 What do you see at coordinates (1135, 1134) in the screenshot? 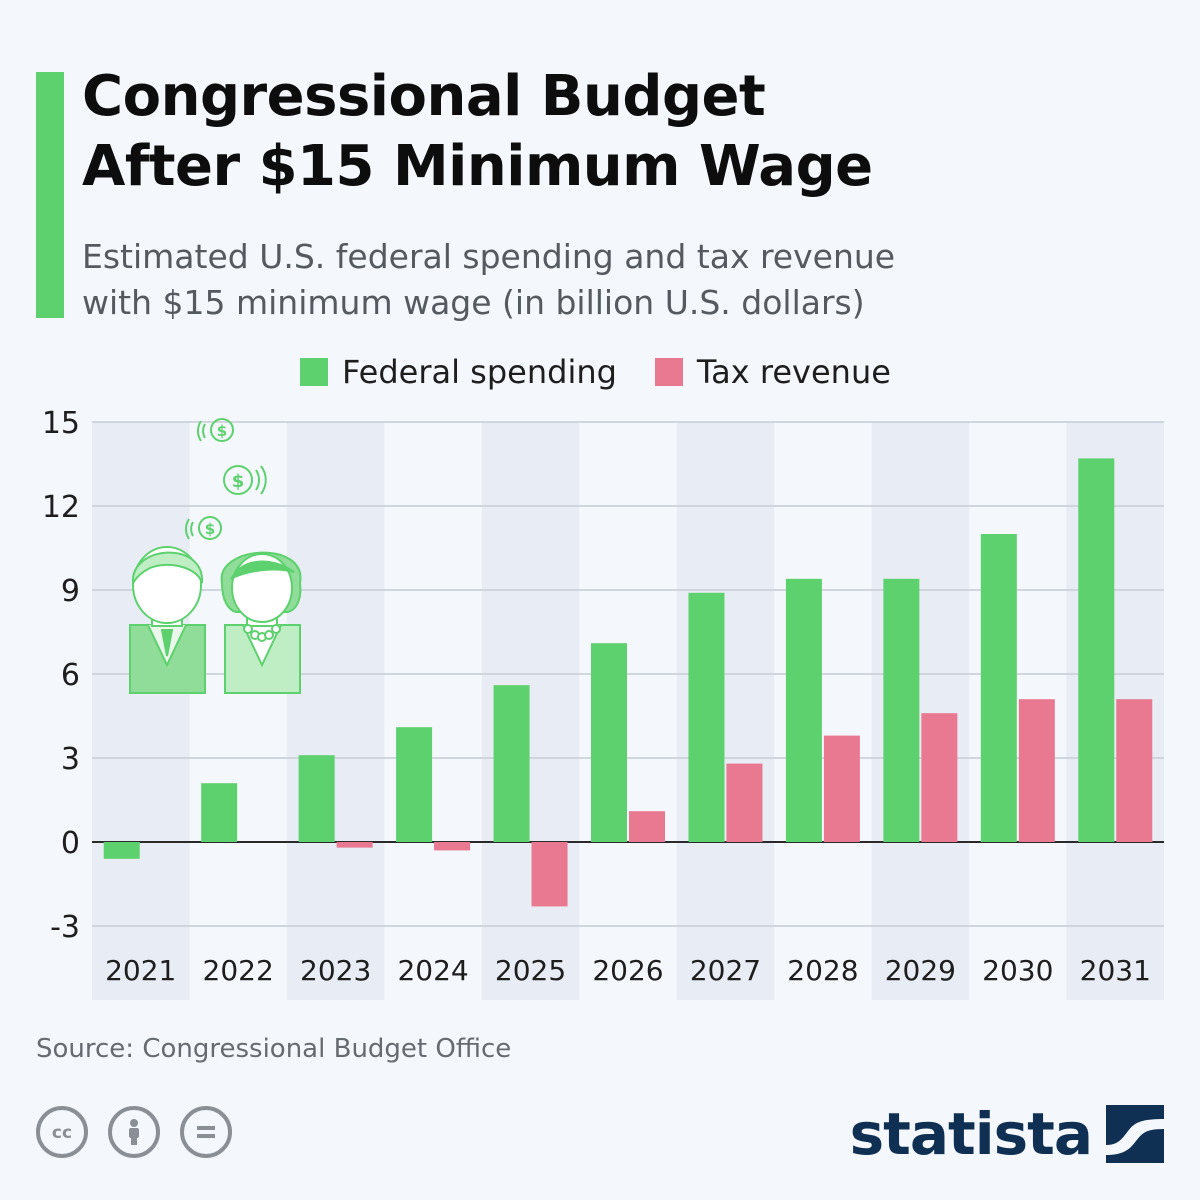
I see `statista-logo-icon` at bounding box center [1135, 1134].